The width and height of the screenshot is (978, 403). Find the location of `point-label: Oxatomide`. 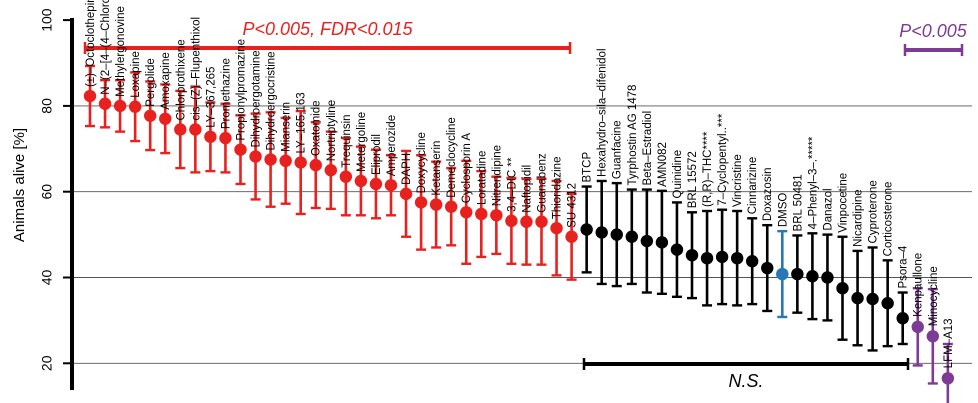

point-label: Oxatomide is located at coordinates (317, 128).